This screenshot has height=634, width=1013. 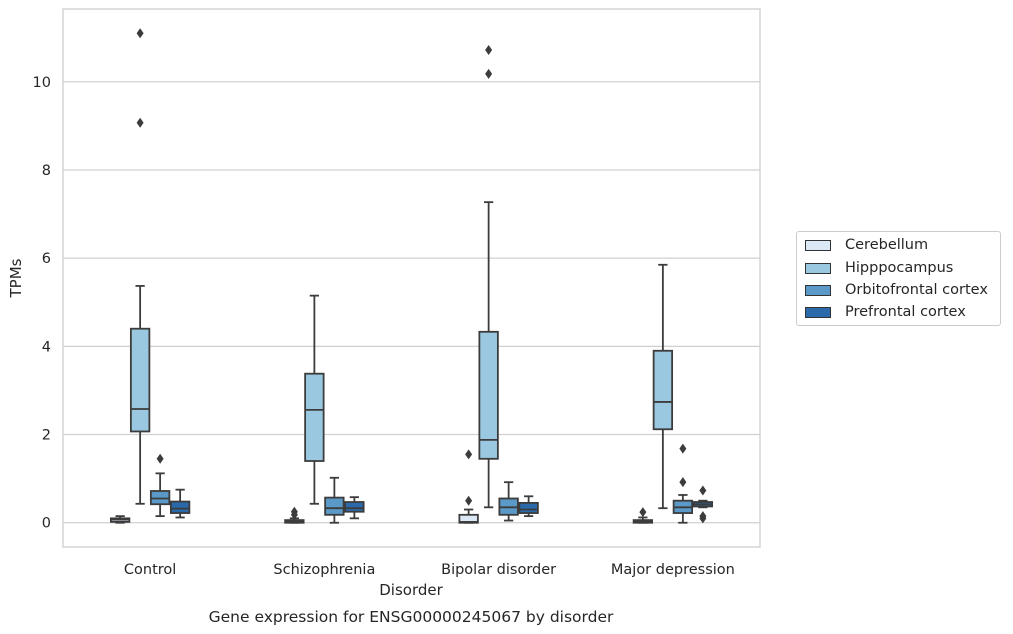 I want to click on y-axis-label: TPMs, so click(x=16, y=278).